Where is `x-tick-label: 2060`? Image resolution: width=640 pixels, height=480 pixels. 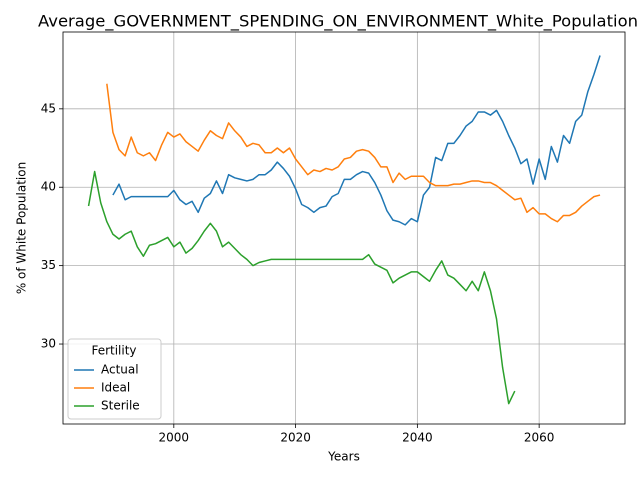
x-tick-label: 2060 is located at coordinates (539, 438).